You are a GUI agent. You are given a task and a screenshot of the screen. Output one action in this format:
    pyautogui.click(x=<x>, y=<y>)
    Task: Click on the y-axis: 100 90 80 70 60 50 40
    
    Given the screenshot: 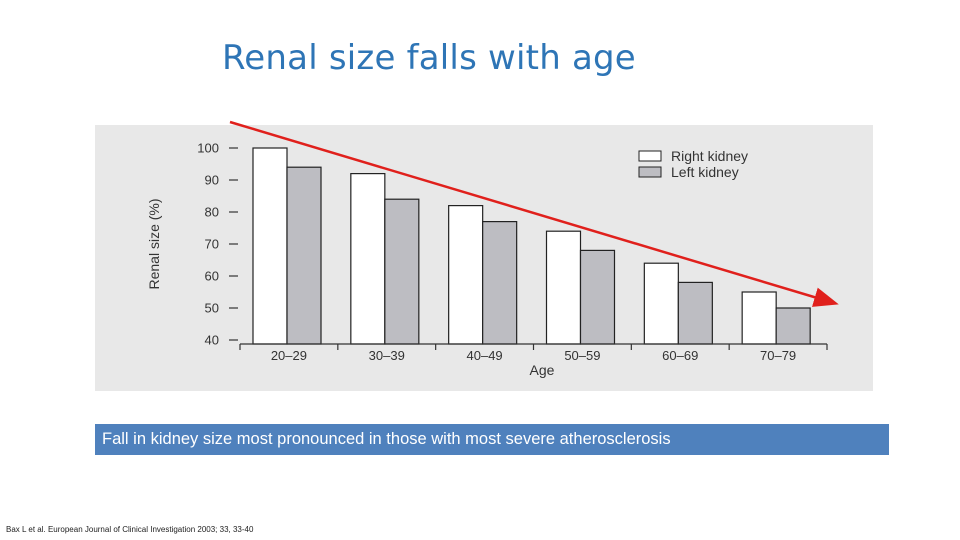 What is the action you would take?
    pyautogui.click(x=217, y=244)
    